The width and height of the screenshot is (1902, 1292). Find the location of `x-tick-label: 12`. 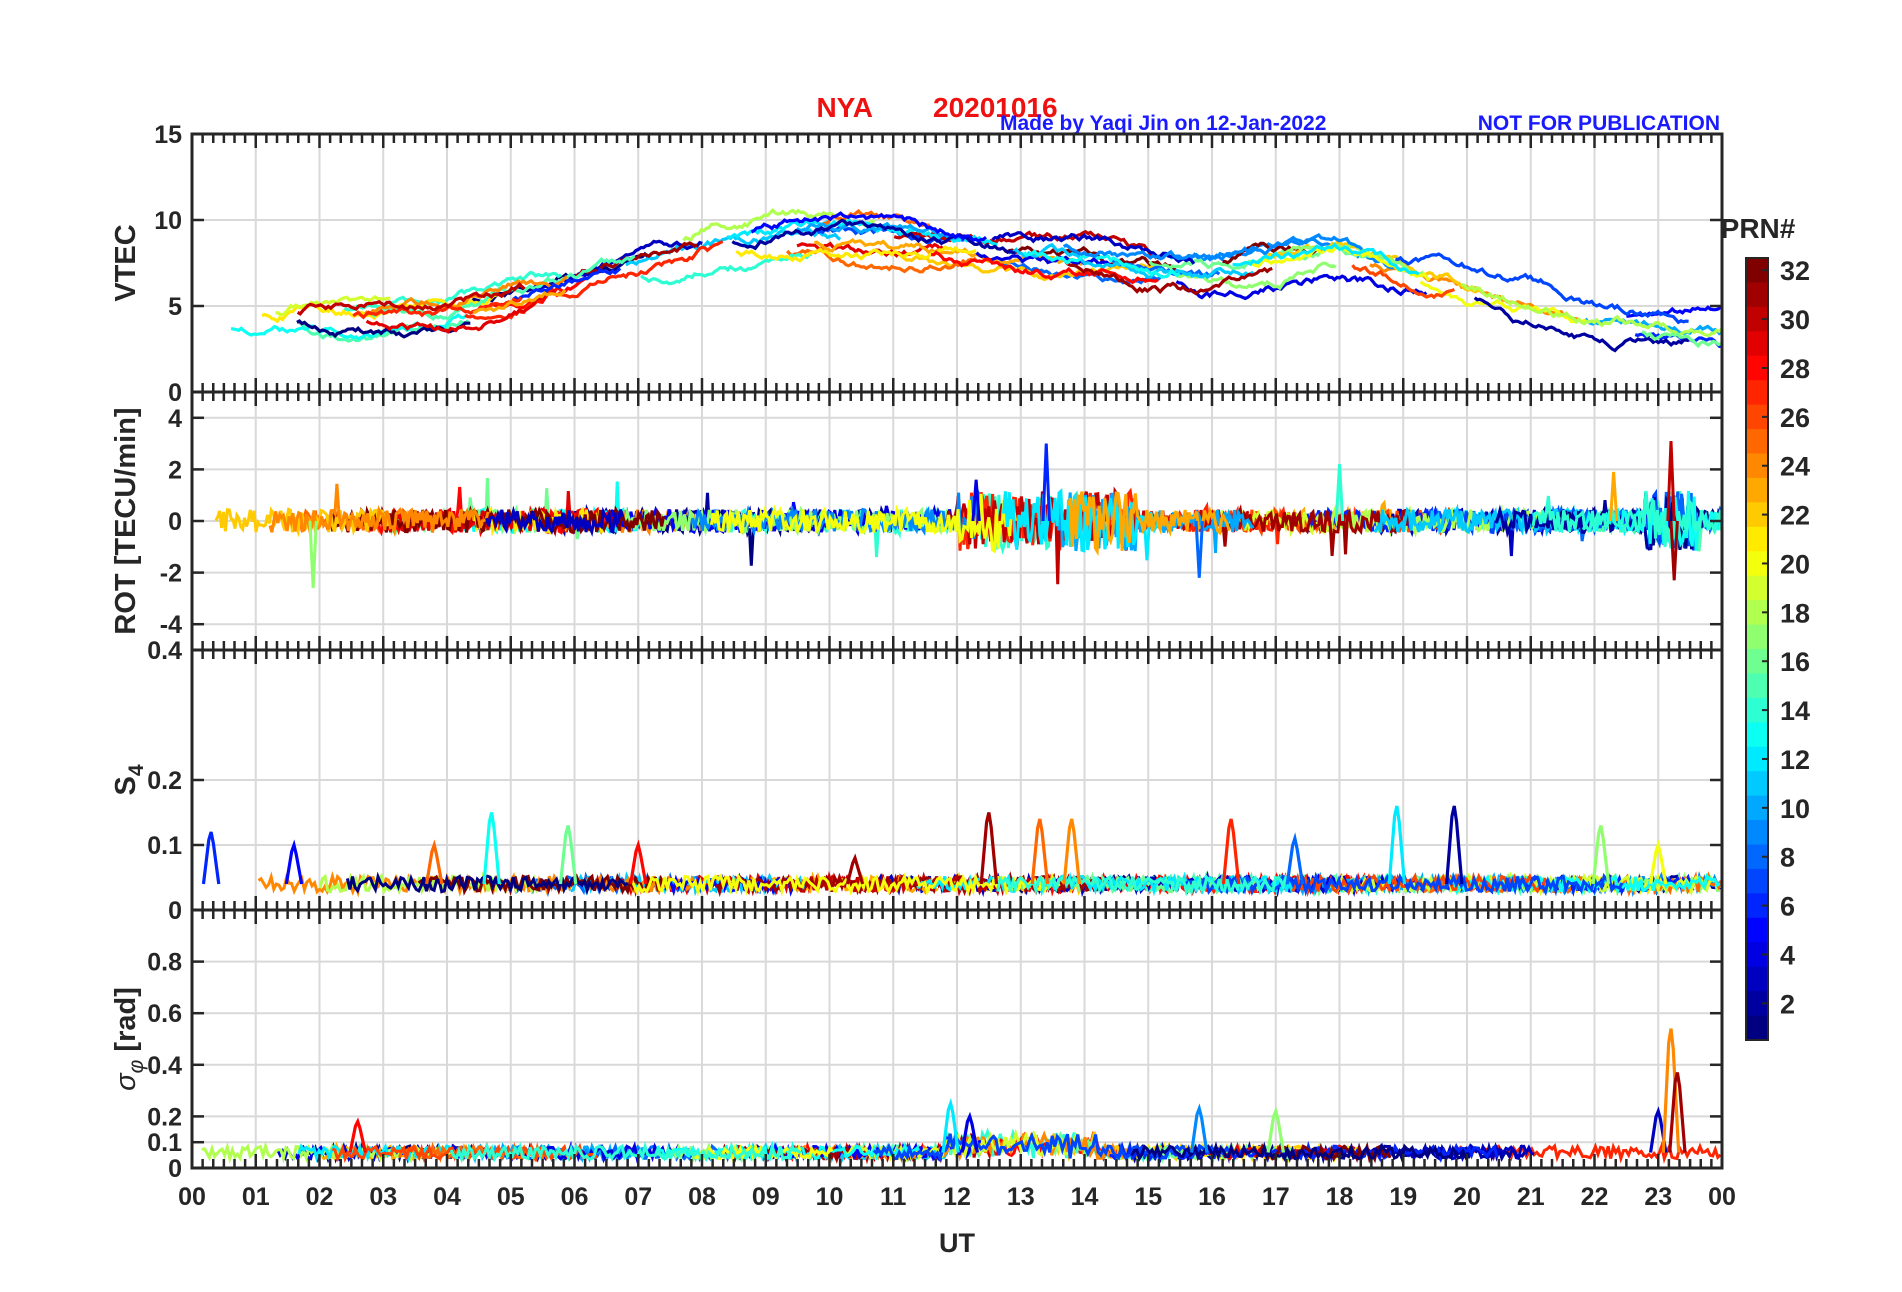

x-tick-label: 12 is located at coordinates (957, 1197).